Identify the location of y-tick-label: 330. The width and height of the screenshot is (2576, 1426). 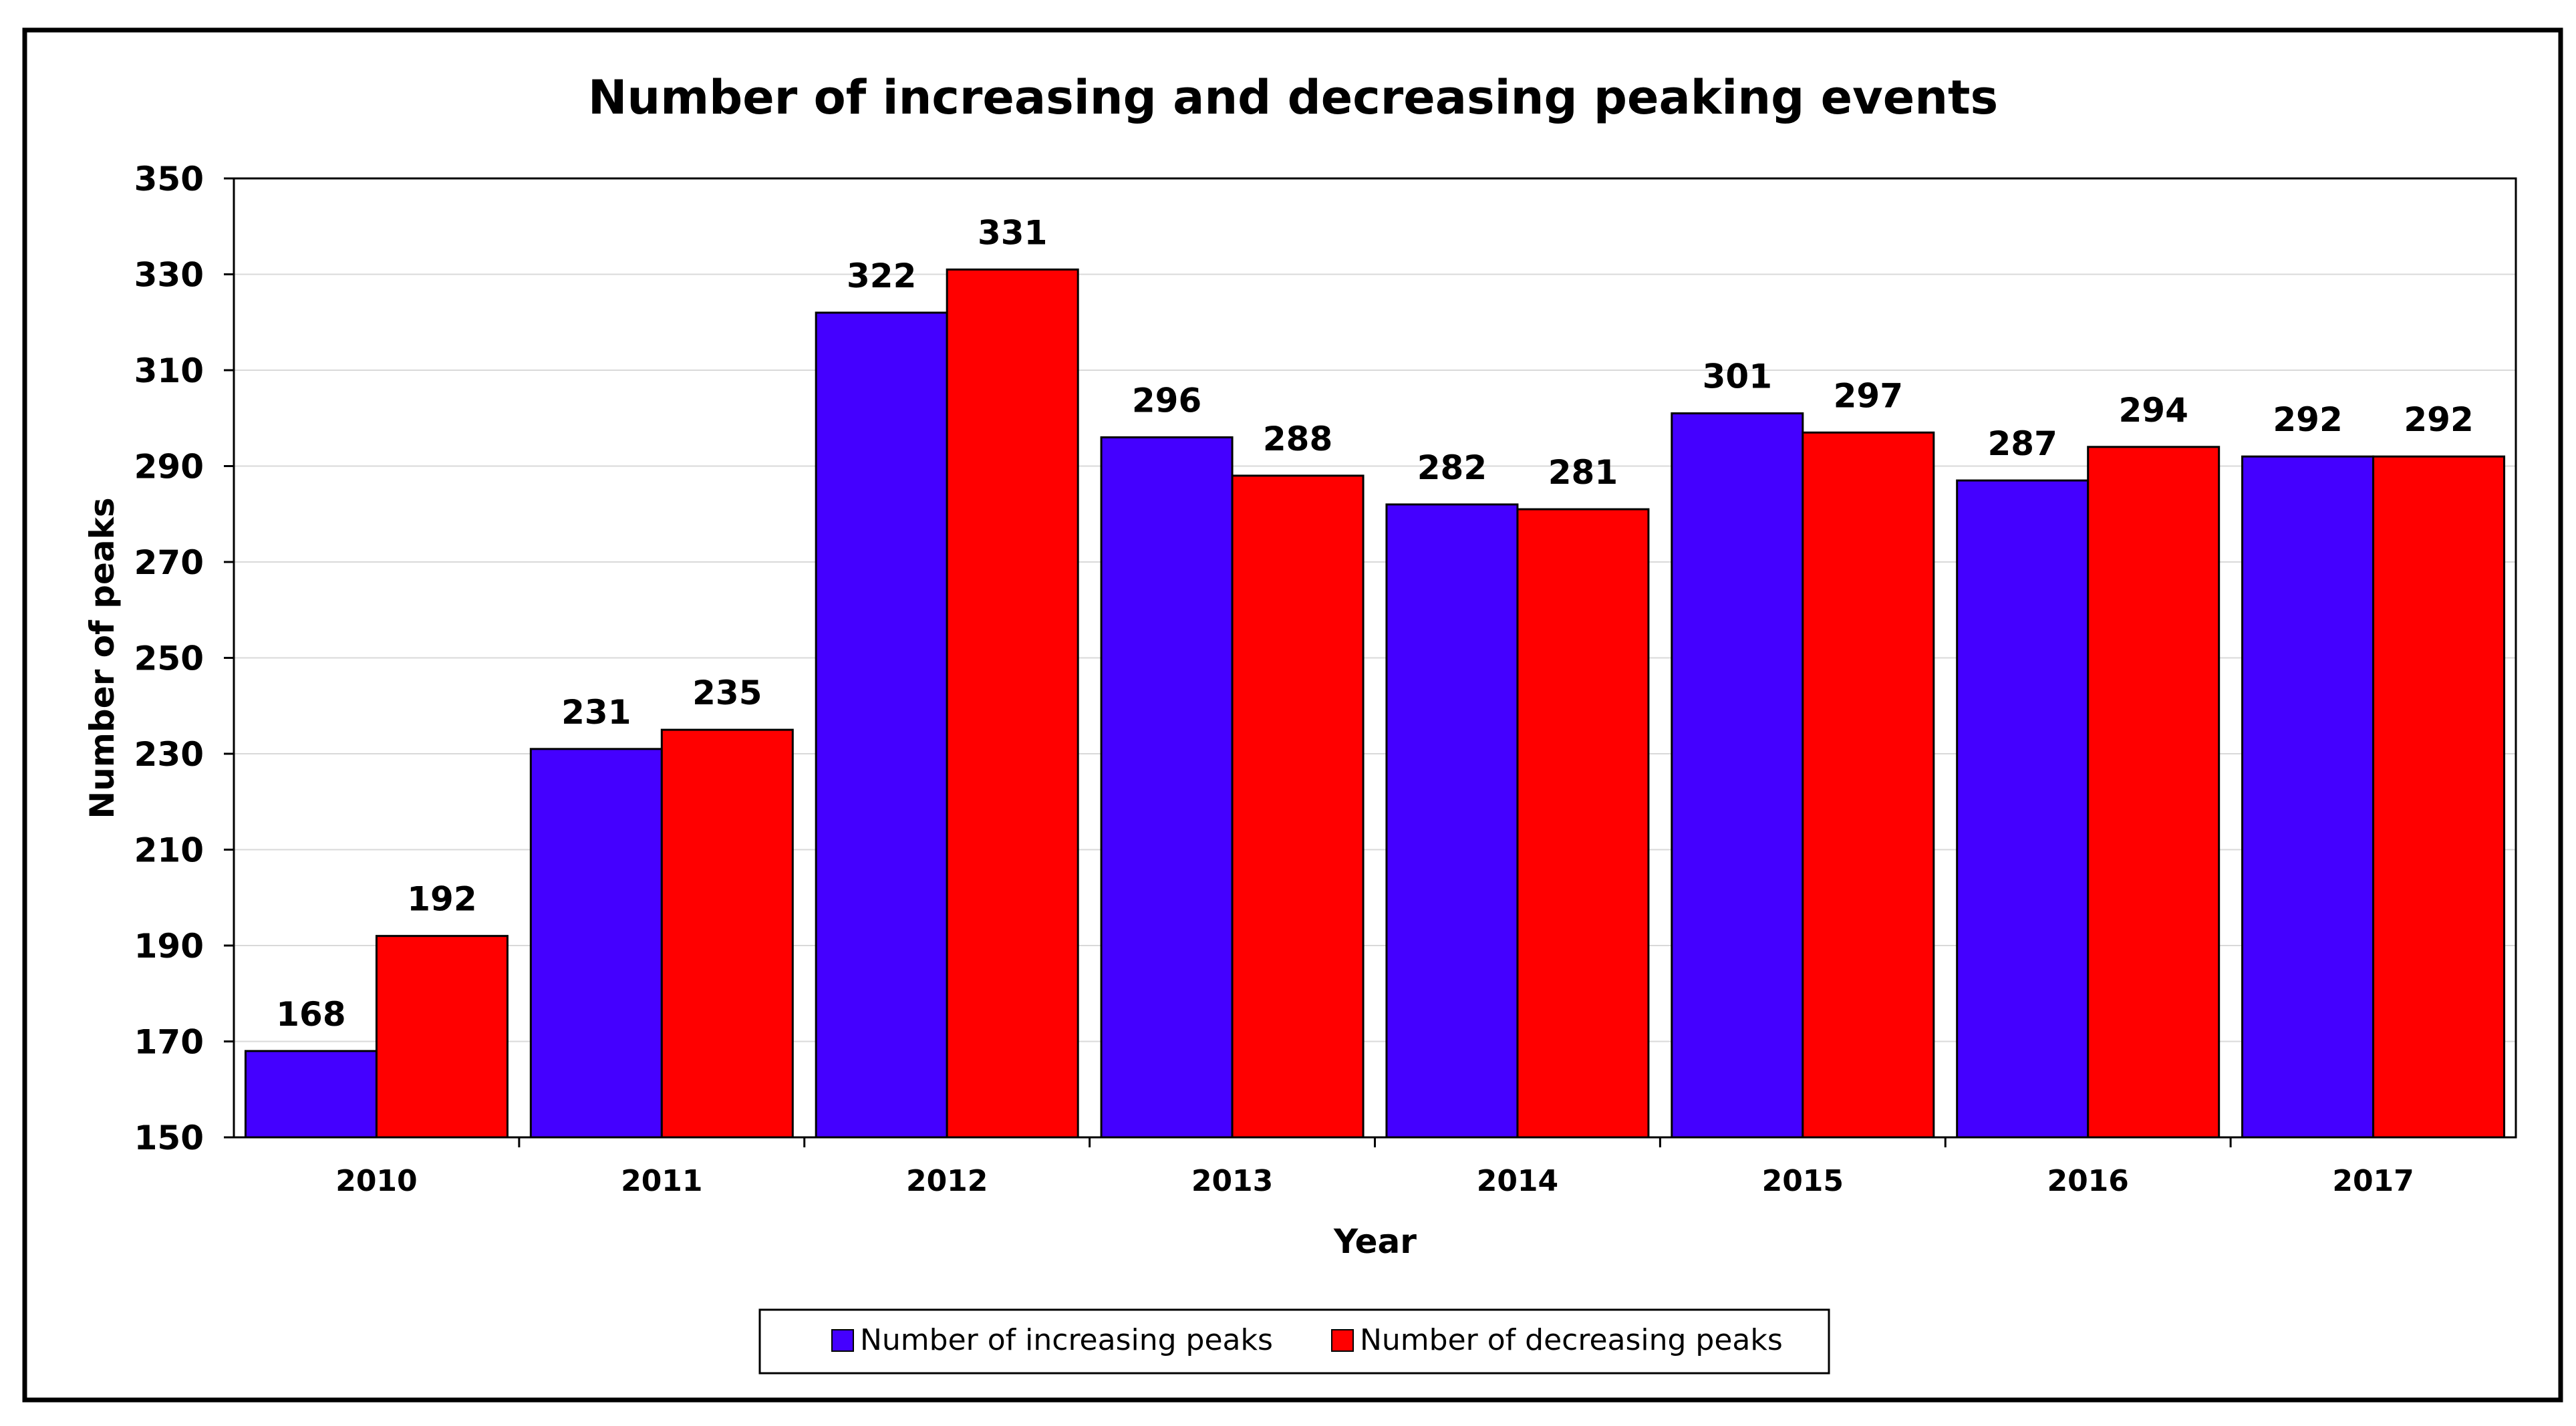
(169, 275).